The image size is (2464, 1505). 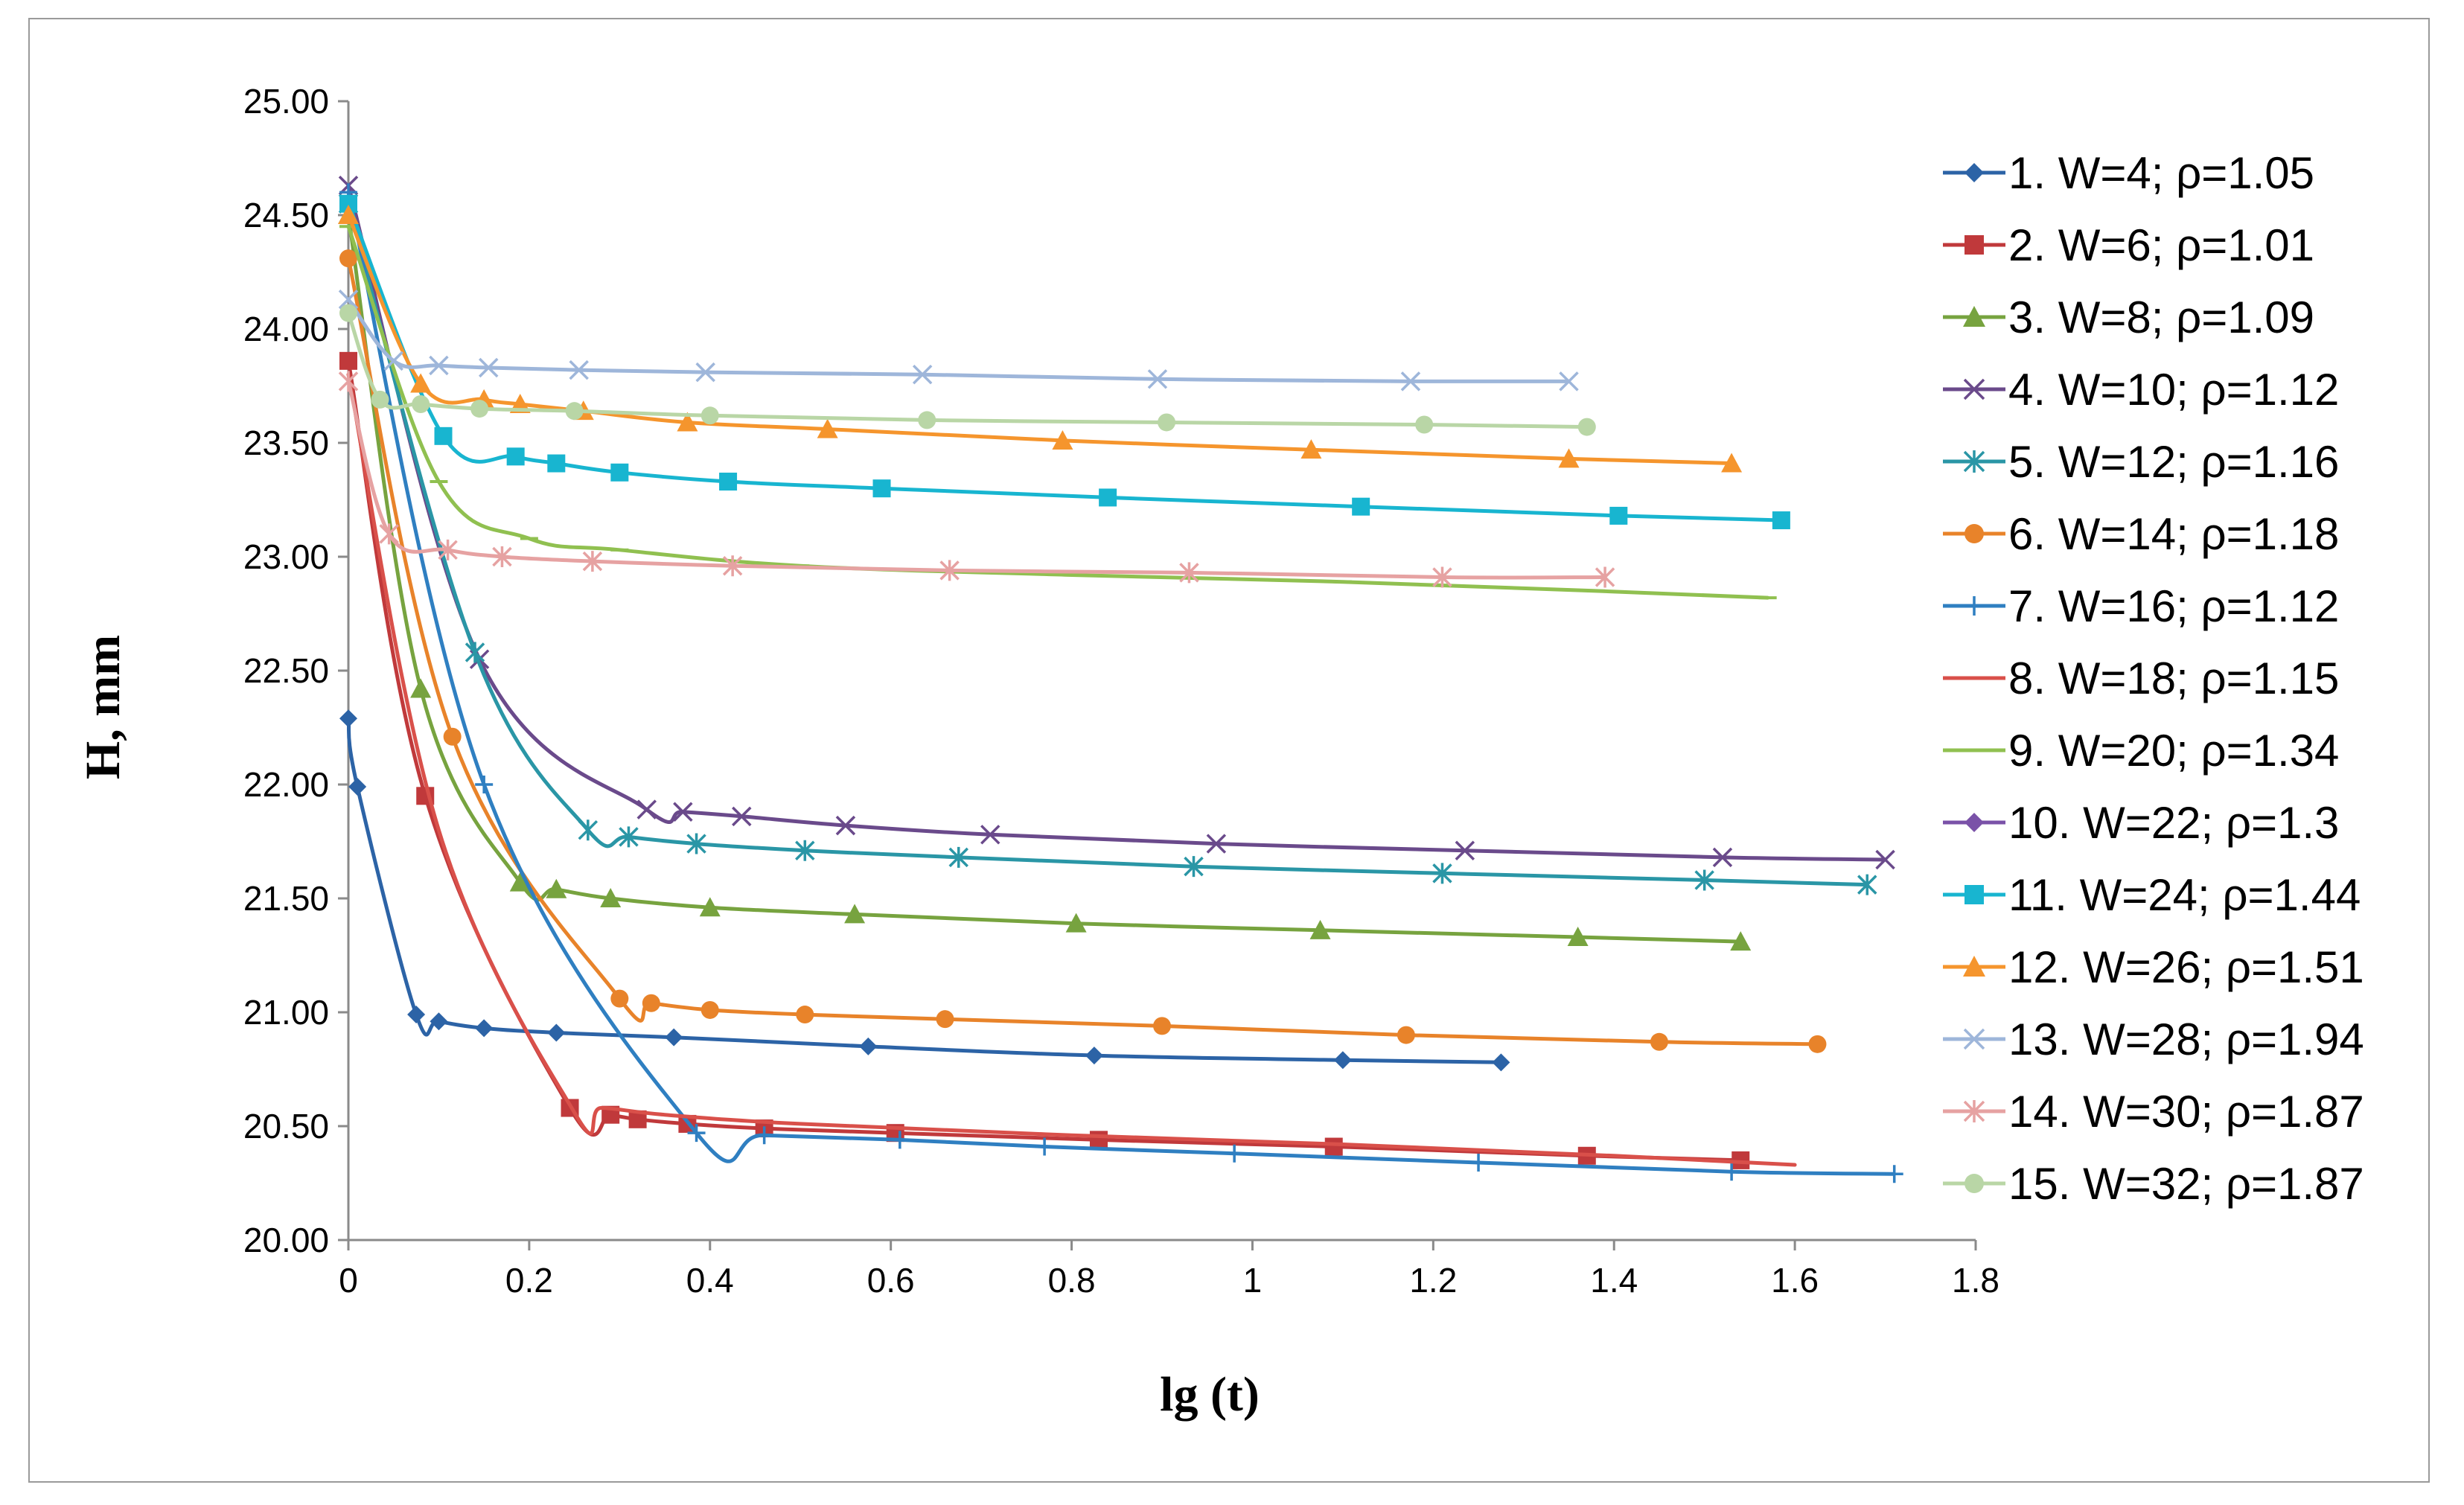 I want to click on legend-label: 3. W=8; ρ=1.09, so click(x=2161, y=317).